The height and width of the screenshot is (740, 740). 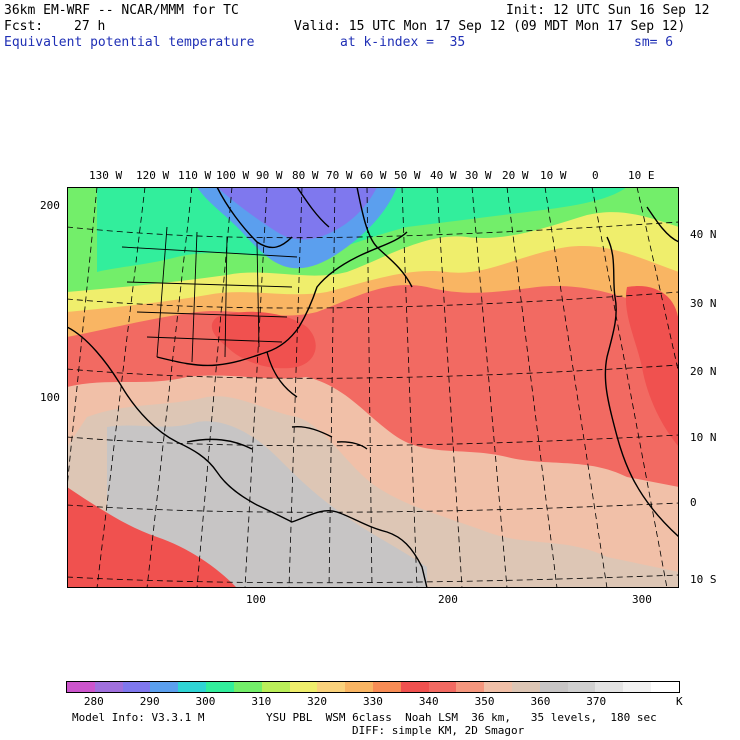 I want to click on lon-label: 120 W, so click(x=153, y=175).